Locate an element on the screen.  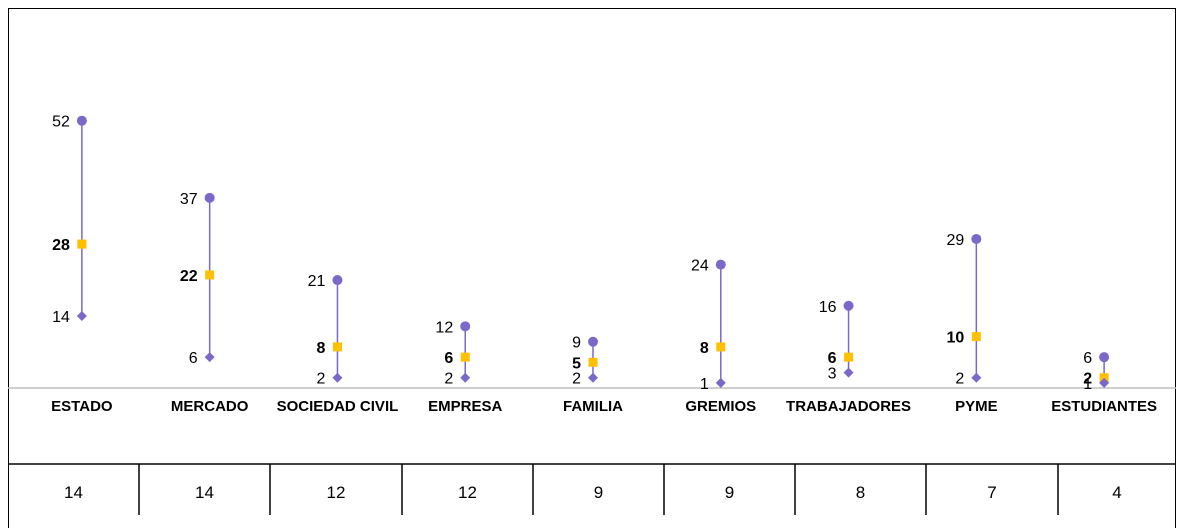
category-label: EMPRESA is located at coordinates (465, 406).